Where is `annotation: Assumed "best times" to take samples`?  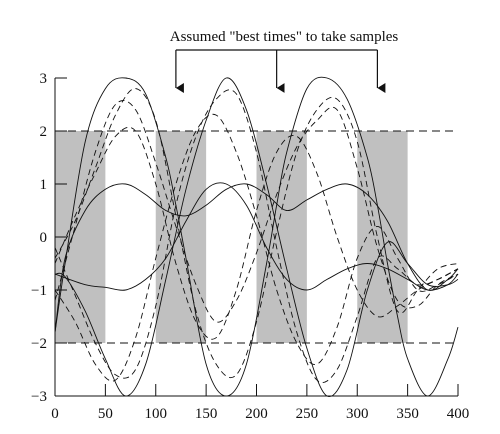
annotation: Assumed "best times" to take samples is located at coordinates (284, 61).